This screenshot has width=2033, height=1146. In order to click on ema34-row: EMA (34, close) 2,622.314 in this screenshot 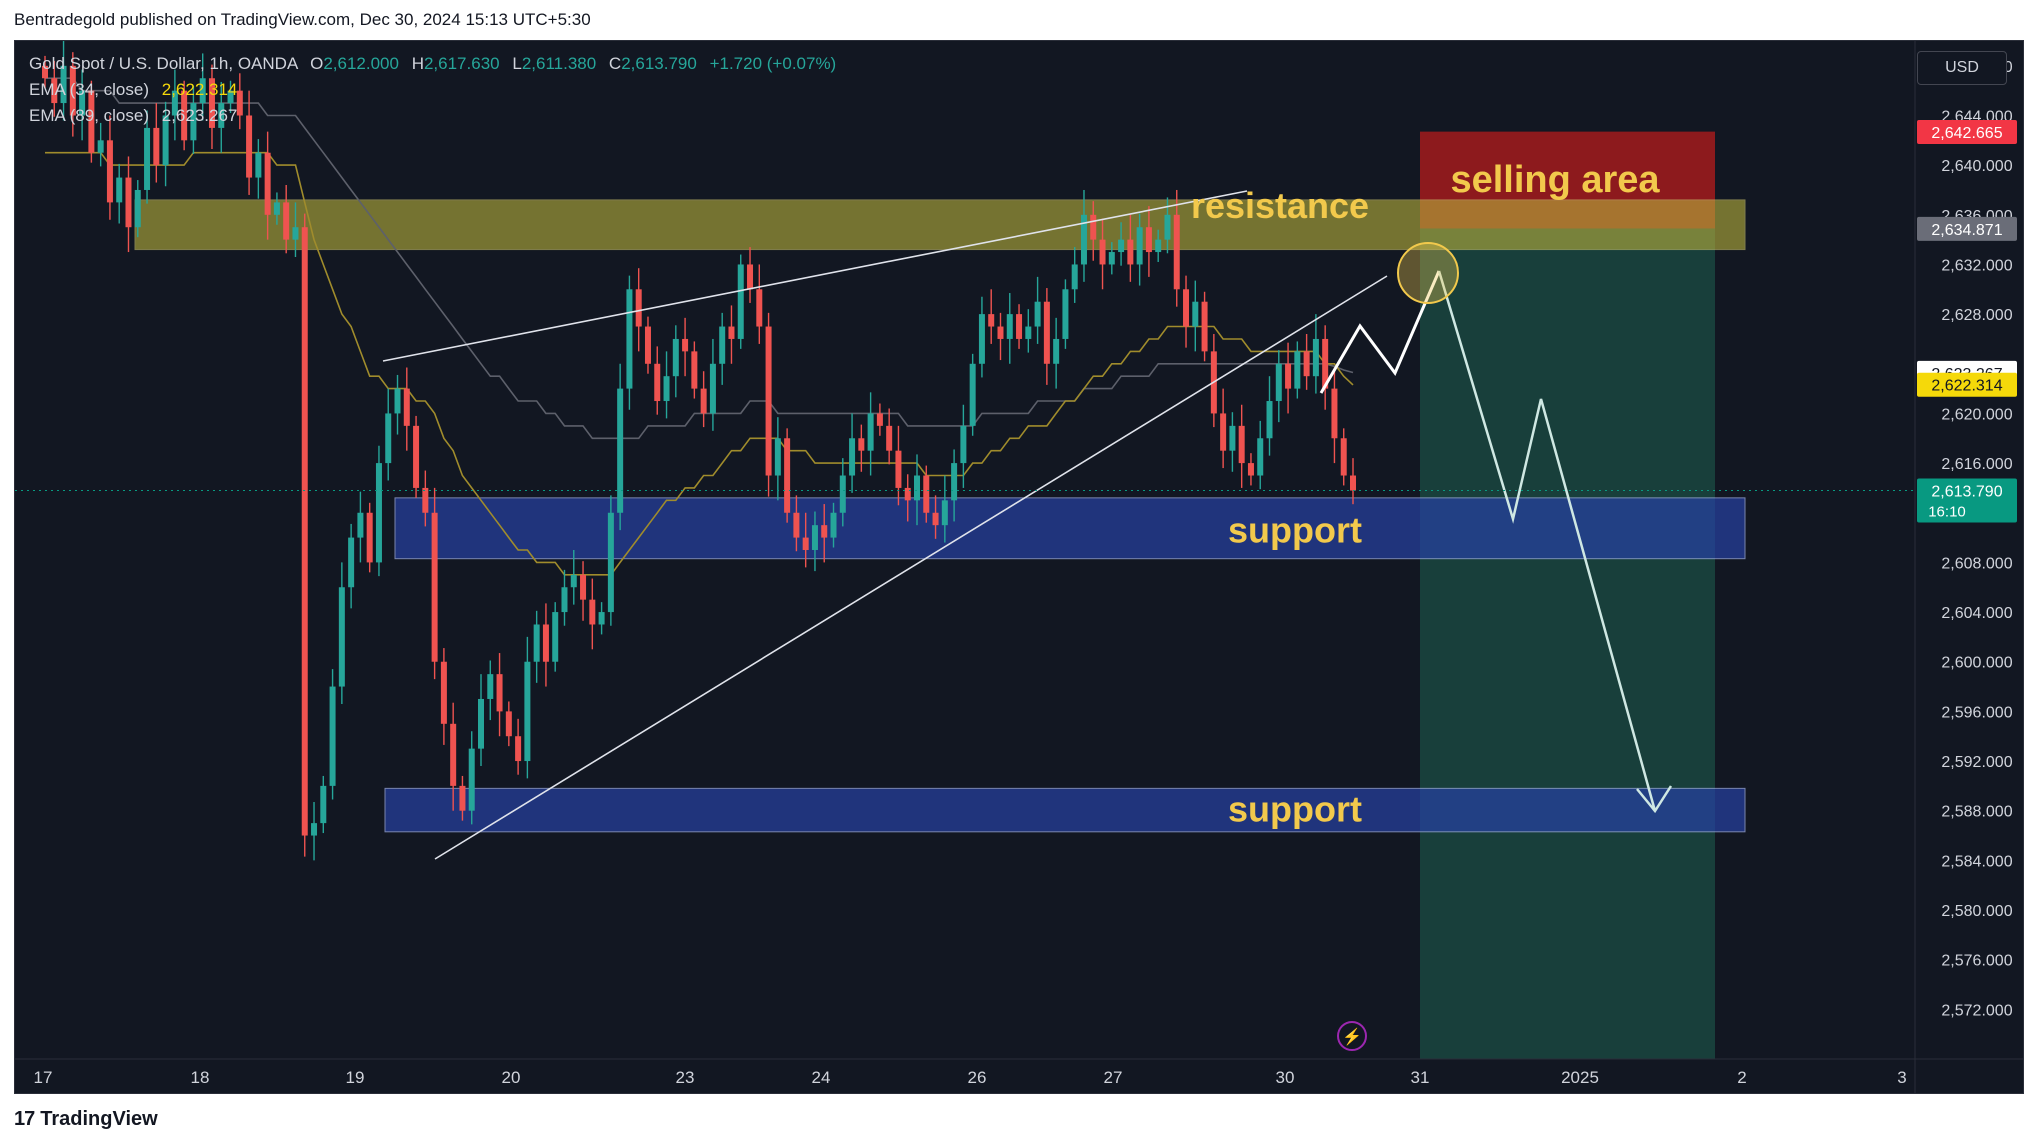, I will do `click(432, 90)`.